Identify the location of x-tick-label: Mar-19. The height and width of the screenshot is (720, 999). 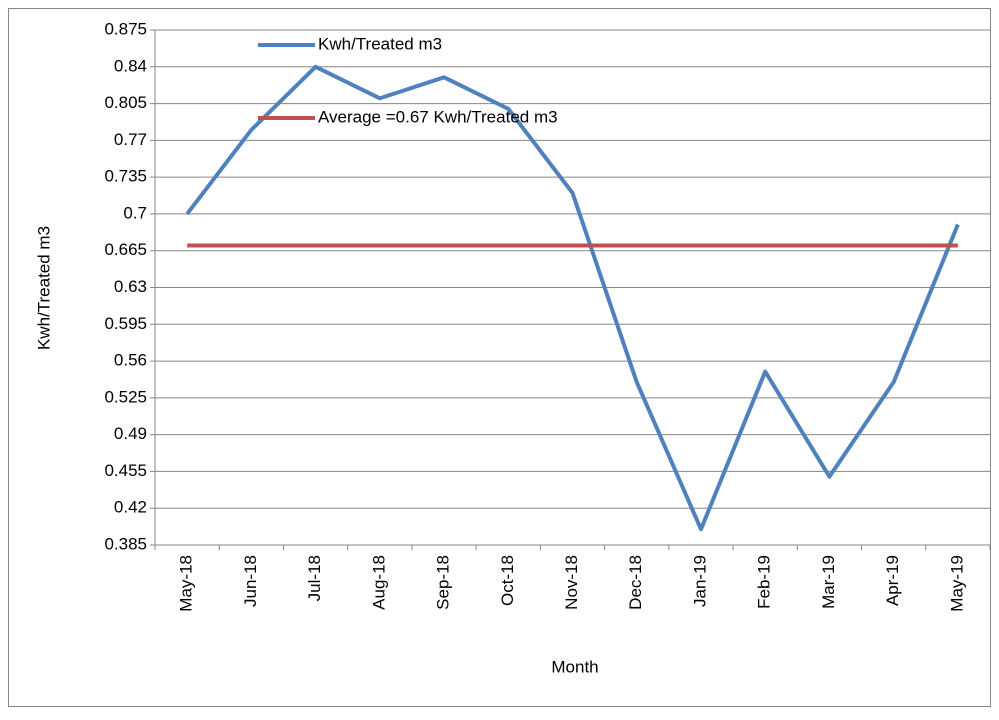
(828, 582).